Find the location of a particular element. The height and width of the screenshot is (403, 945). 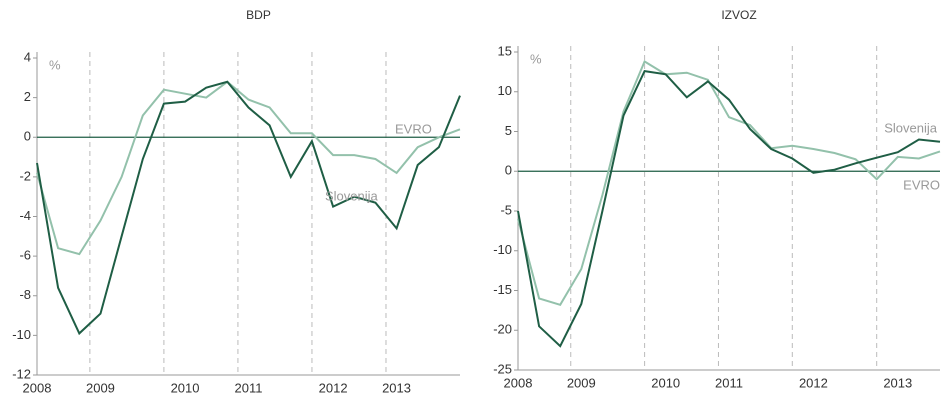

y-tick-label: -20 is located at coordinates (502, 329).